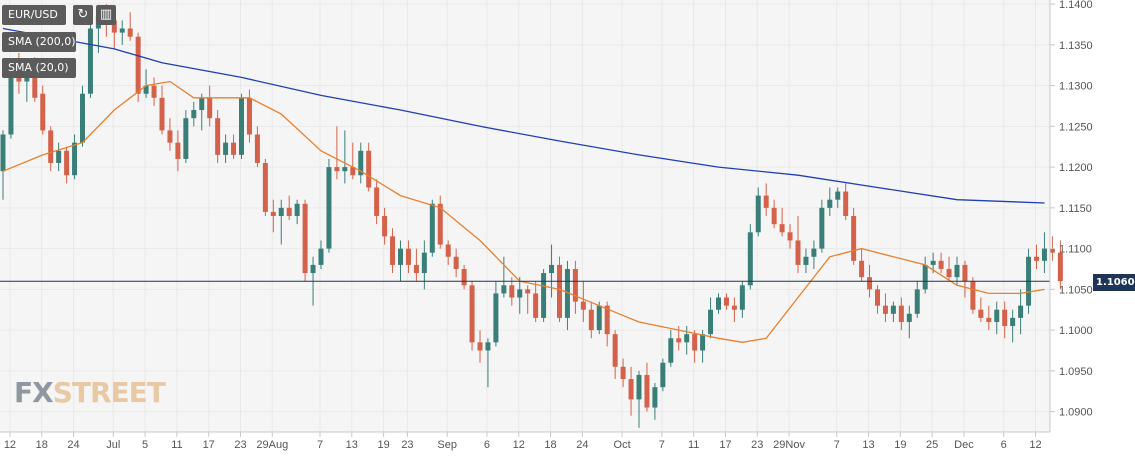 This screenshot has width=1135, height=462. Describe the element at coordinates (39, 42) in the screenshot. I see `indicator-sma200: SMA (200,0)` at that location.